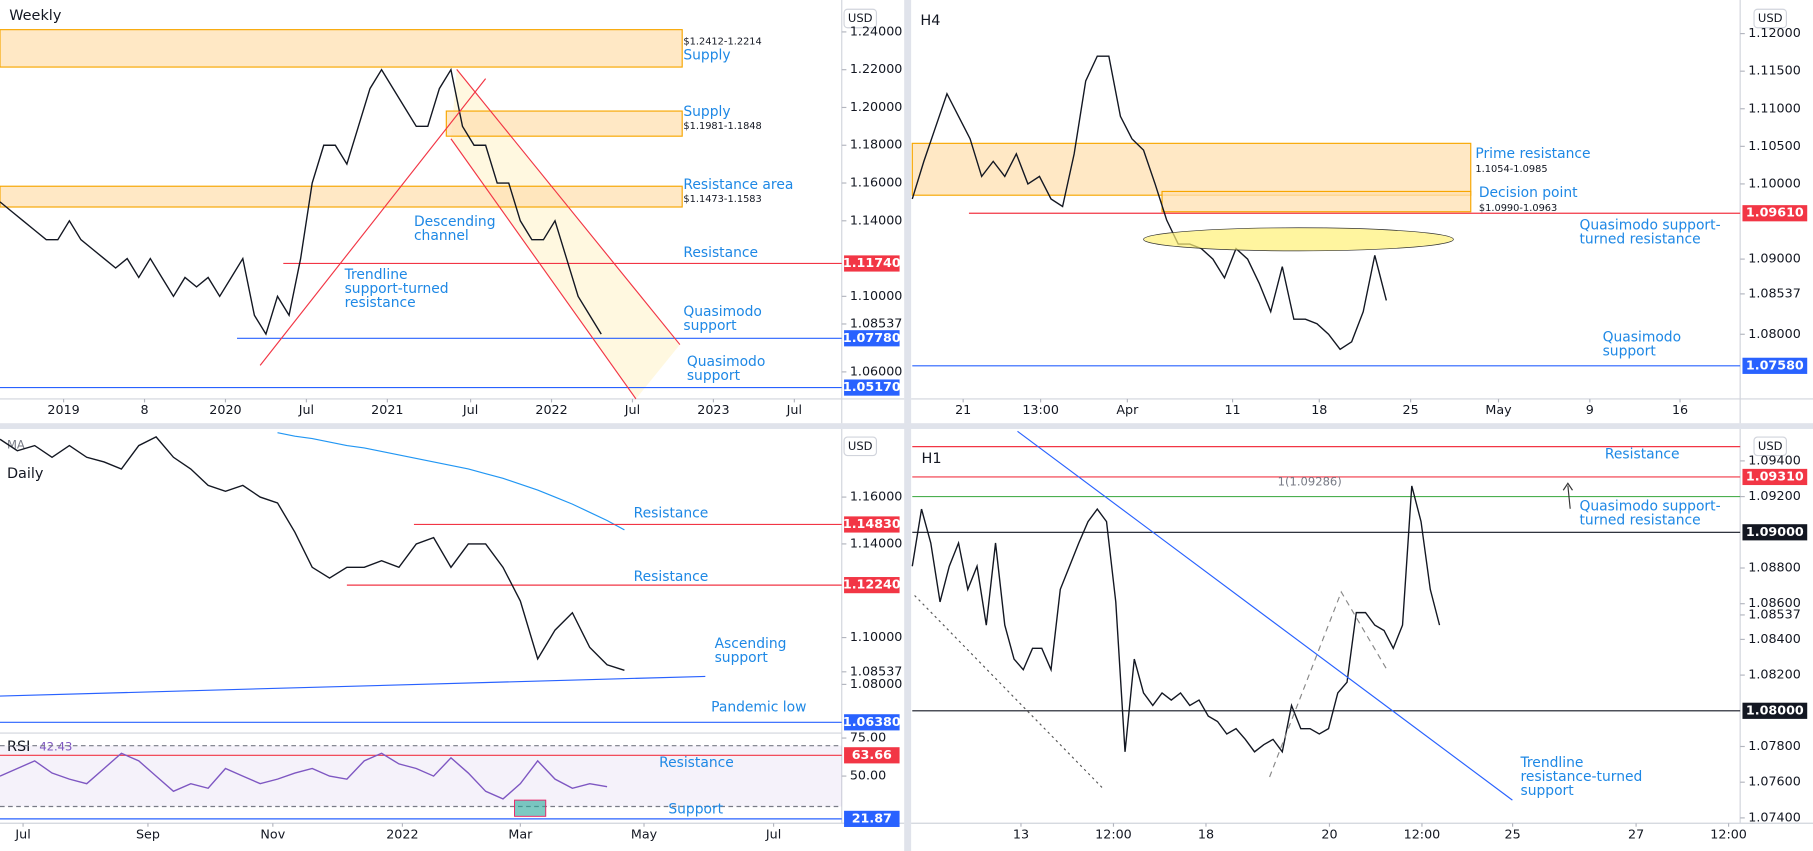  Describe the element at coordinates (1581, 777) in the screenshot. I see `annotation: resistance-turned` at that location.